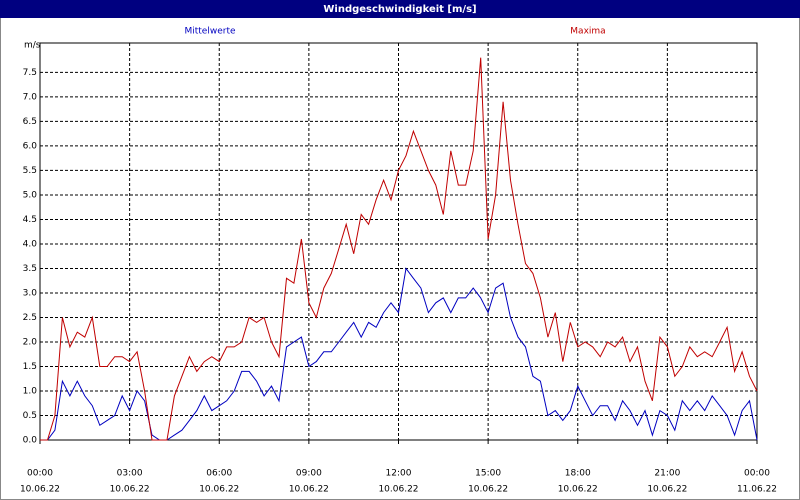  Describe the element at coordinates (578, 474) in the screenshot. I see `x-tick-label: 18:00` at that location.